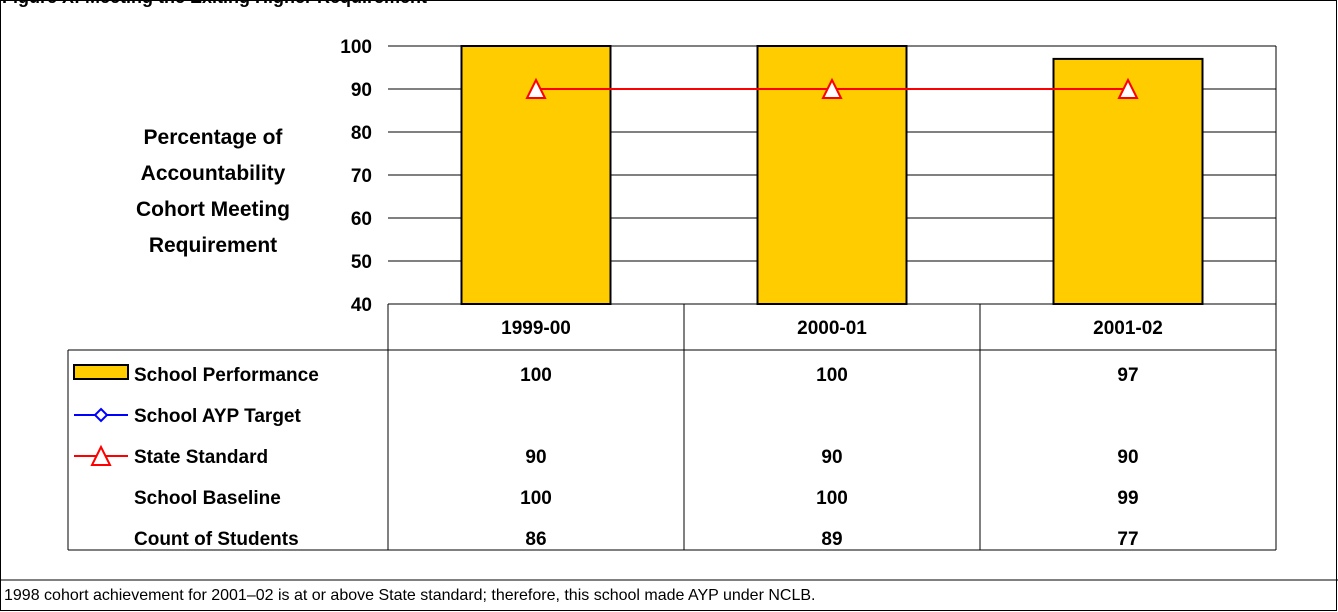  Describe the element at coordinates (361, 176) in the screenshot. I see `y-tick-label: 70` at that location.